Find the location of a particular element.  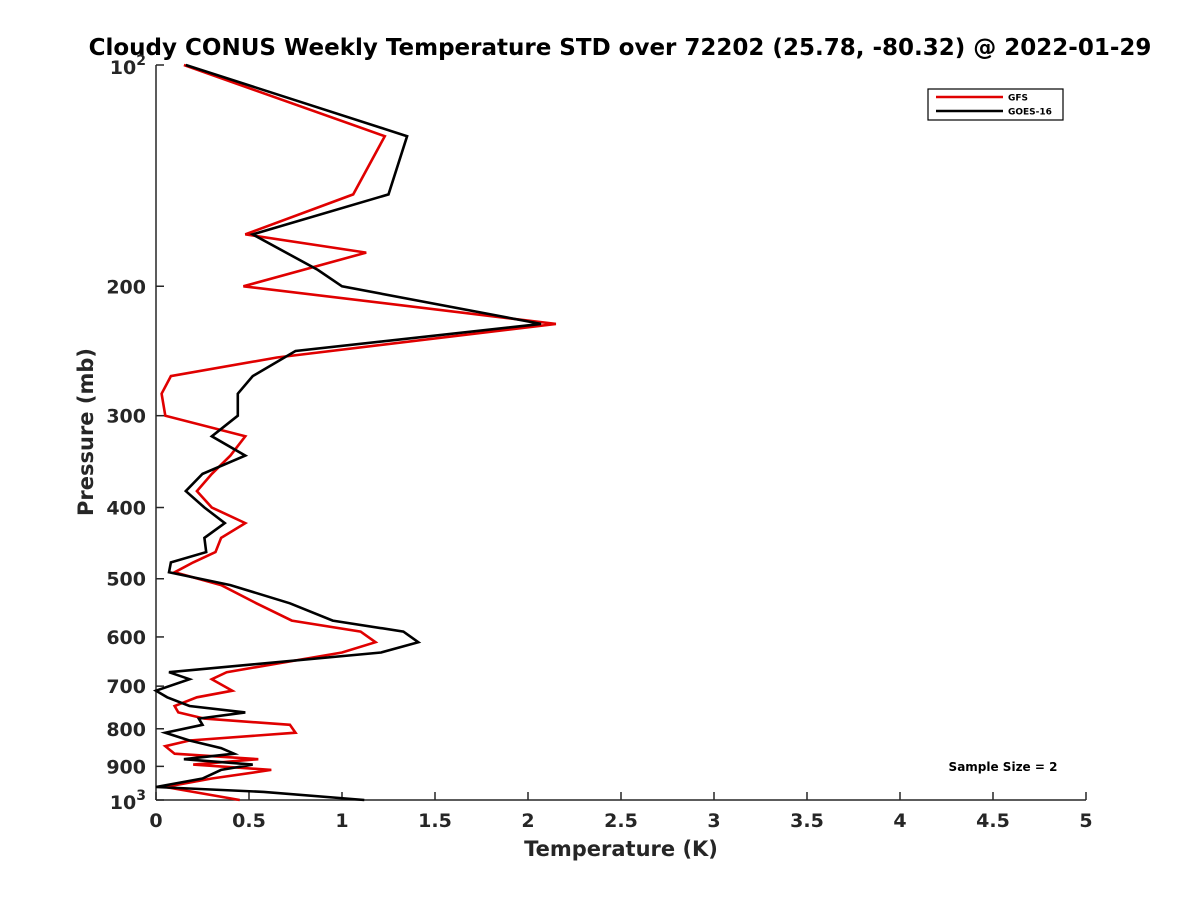

x-tick-label: 0.5 is located at coordinates (249, 821).